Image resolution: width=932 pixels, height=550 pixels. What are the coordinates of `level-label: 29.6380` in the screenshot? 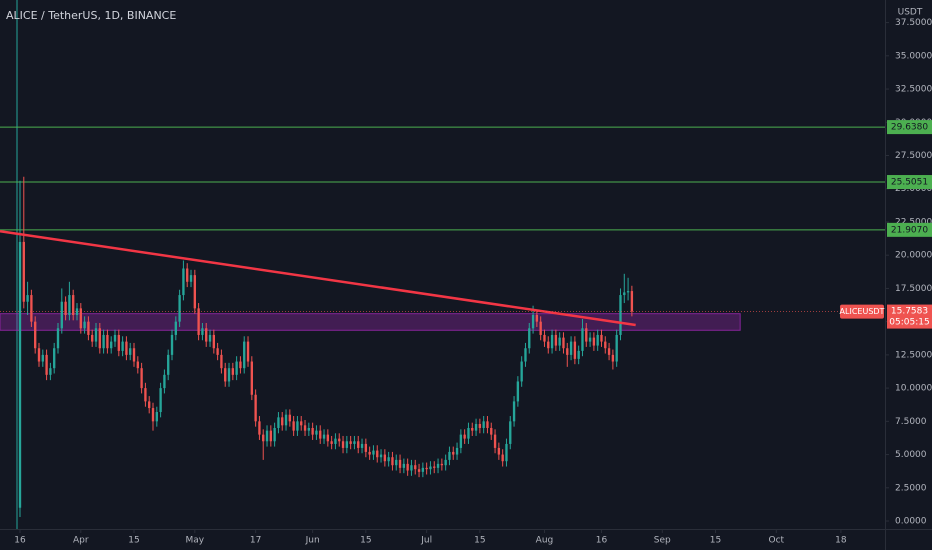 It's located at (909, 128).